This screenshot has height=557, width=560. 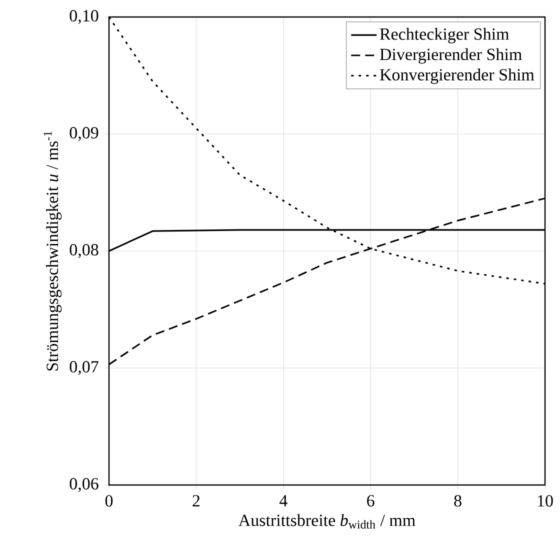 What do you see at coordinates (53, 251) in the screenshot?
I see `y-axis-title: Strömungsgeschwindigkeit u / ms$^{-1}$` at bounding box center [53, 251].